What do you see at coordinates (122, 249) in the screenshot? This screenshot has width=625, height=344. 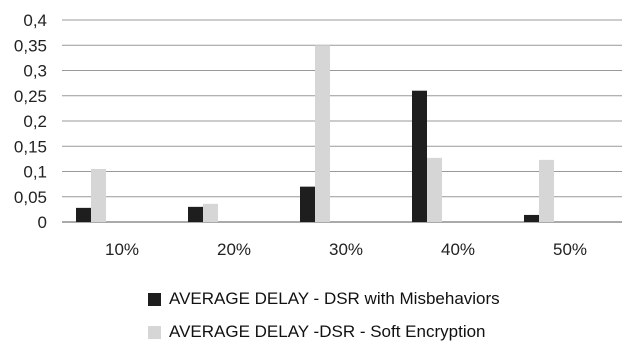 I see `x-tick-label: 10%` at bounding box center [122, 249].